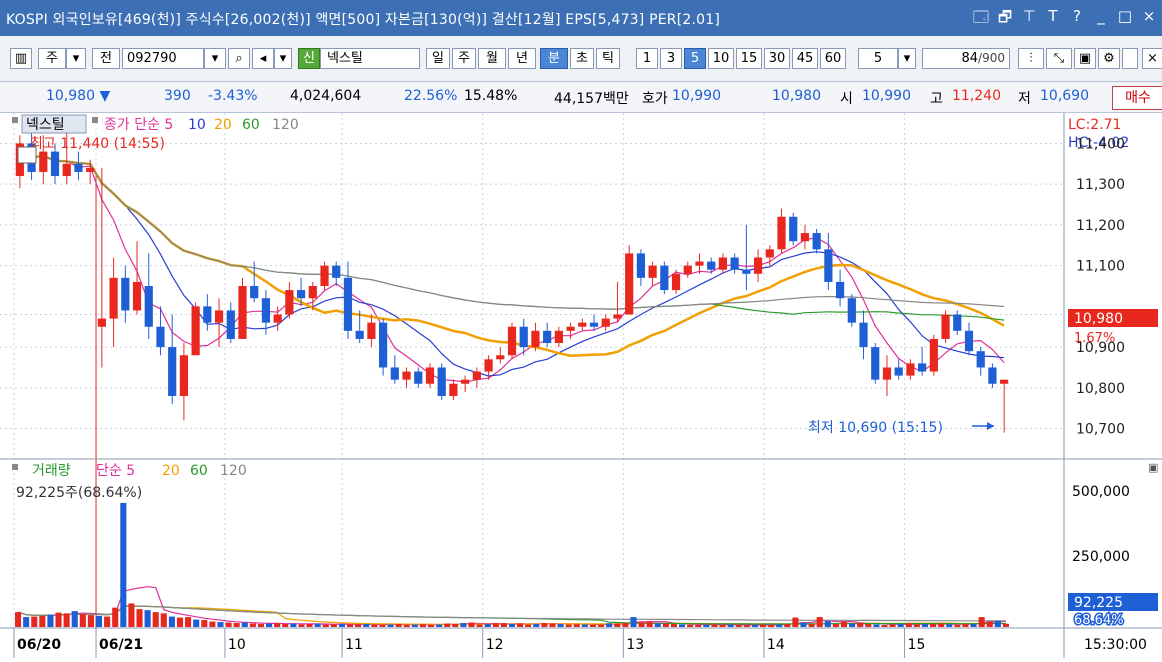 Image resolution: width=1162 pixels, height=662 pixels. I want to click on save-icon: ▣, so click(1085, 58).